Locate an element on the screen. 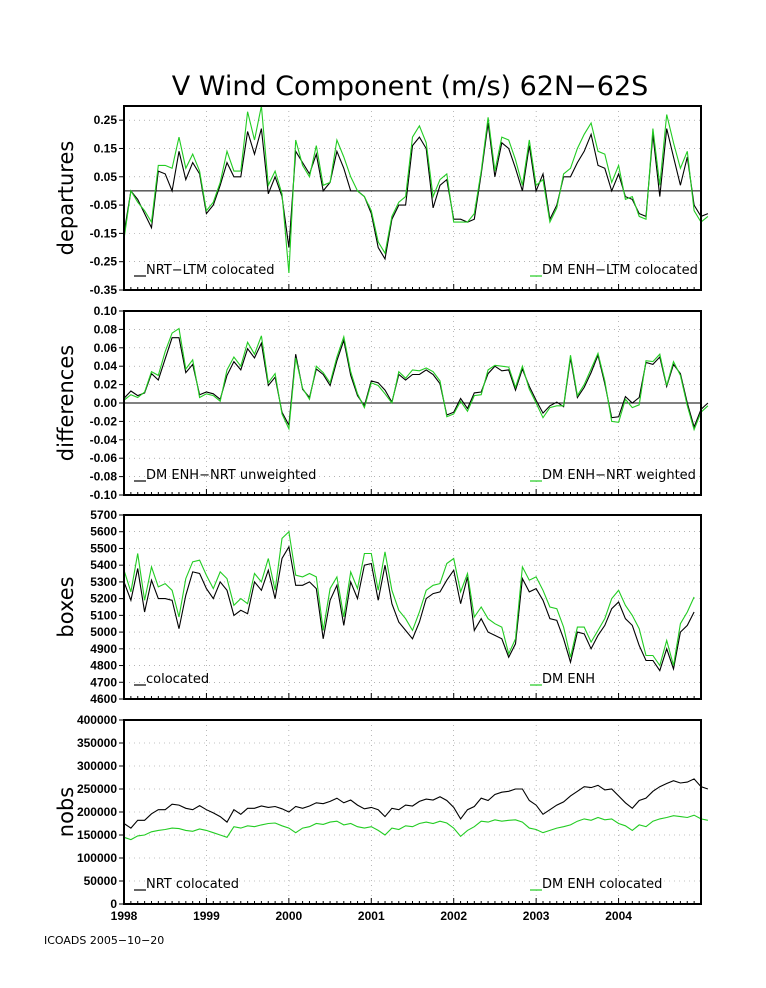  x-tick-label: 2004 is located at coordinates (618, 916).